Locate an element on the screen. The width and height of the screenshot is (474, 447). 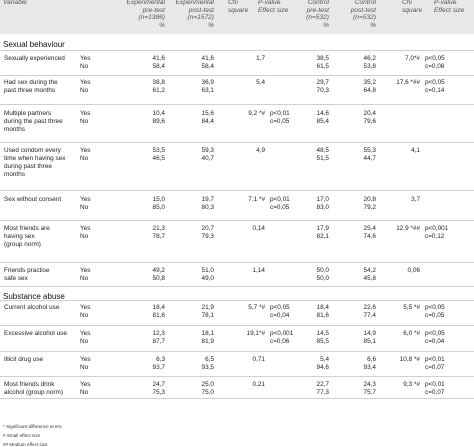
cell-exp-post: 21,9 is located at coordinates (207, 307).